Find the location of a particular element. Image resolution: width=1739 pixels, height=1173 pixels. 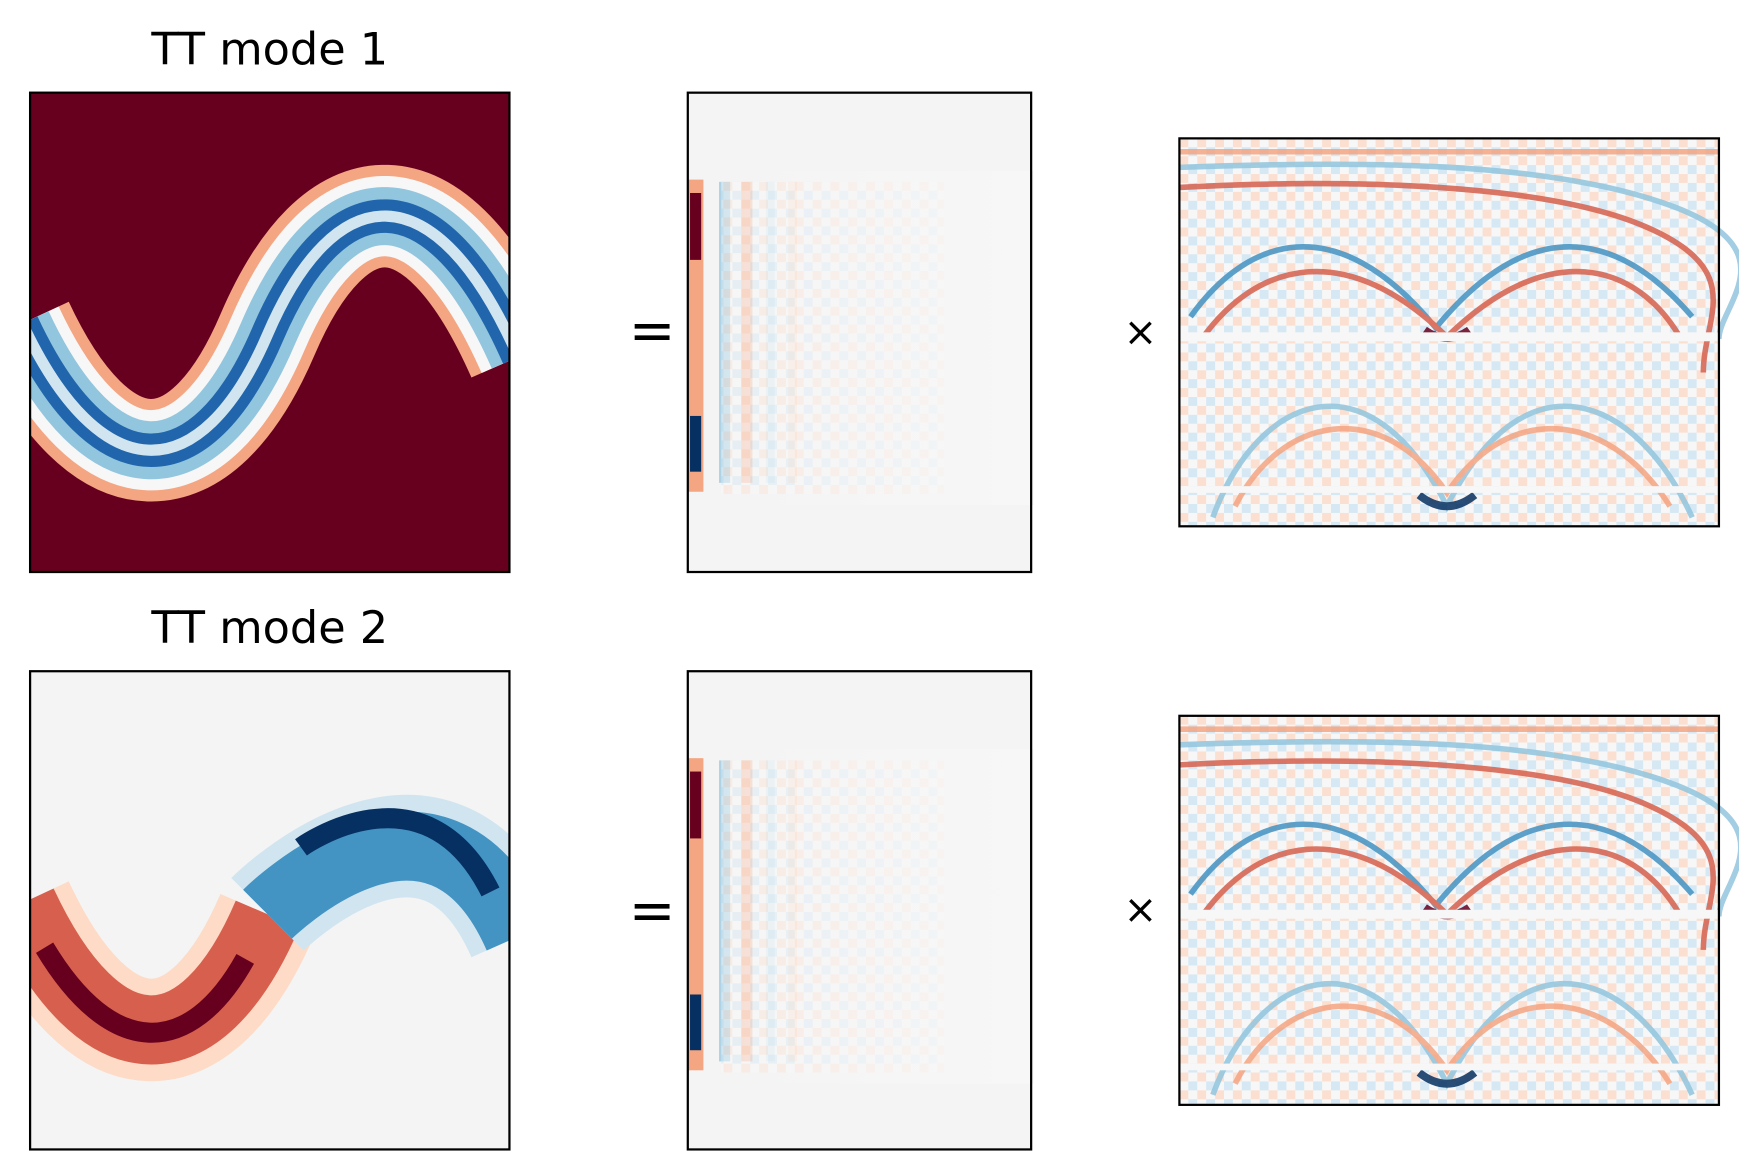

panel-title: TT mode 1 is located at coordinates (269, 50).